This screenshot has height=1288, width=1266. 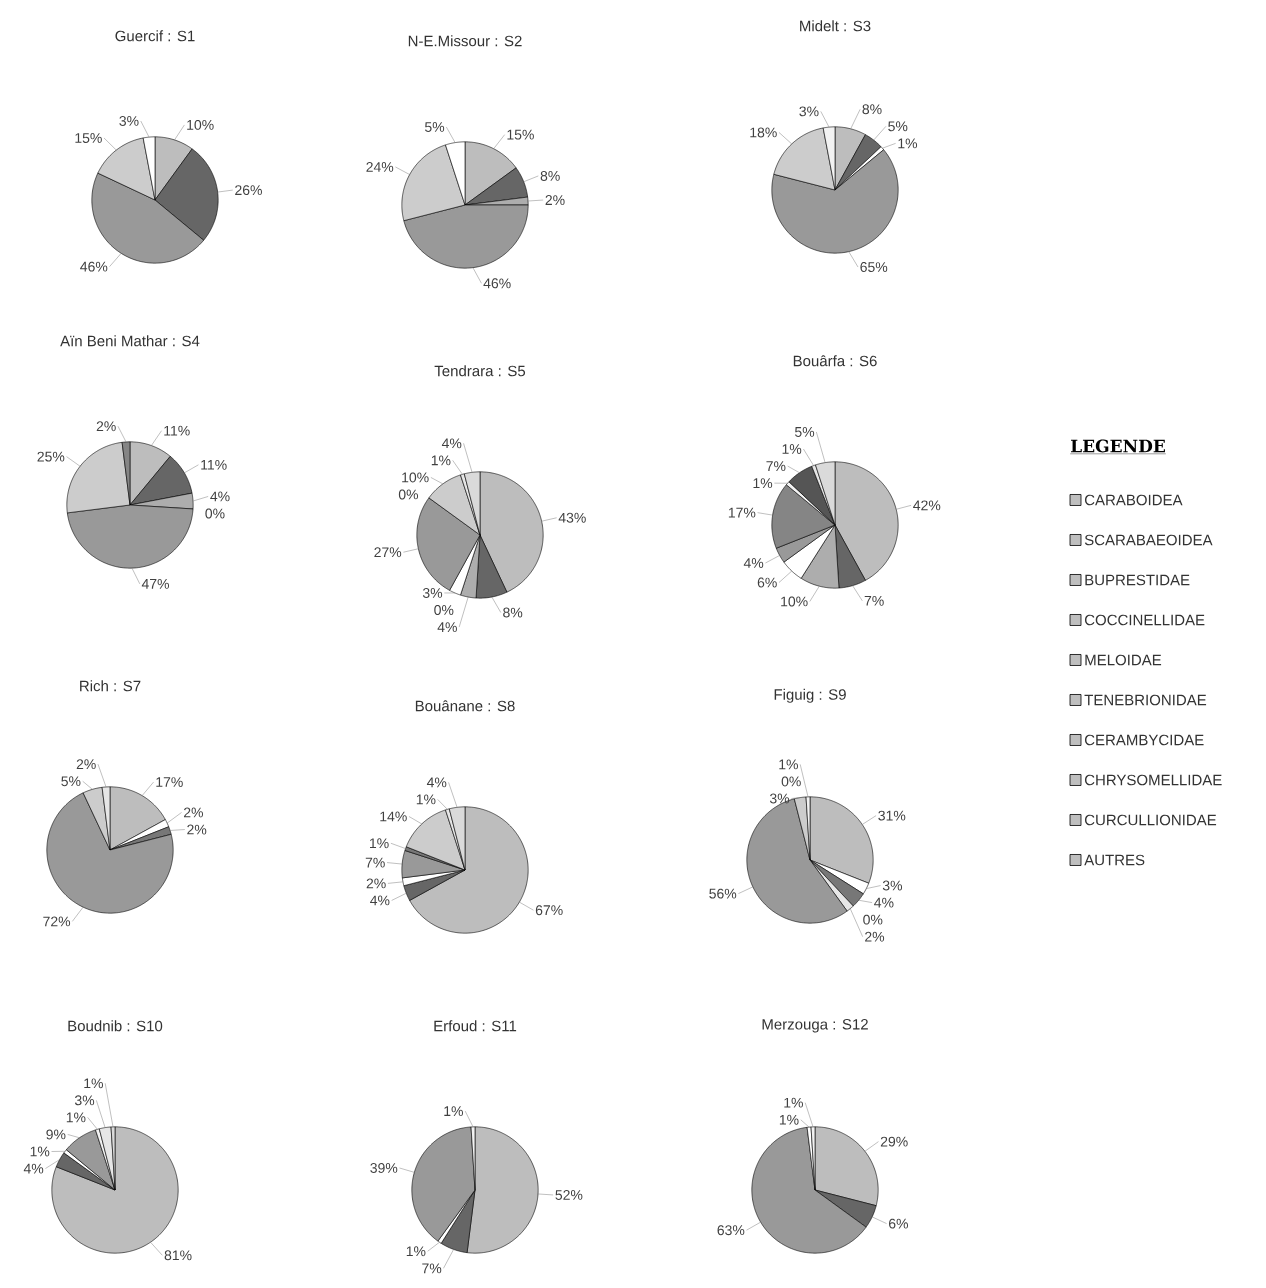 I want to click on data-label: 67%, so click(x=549, y=910).